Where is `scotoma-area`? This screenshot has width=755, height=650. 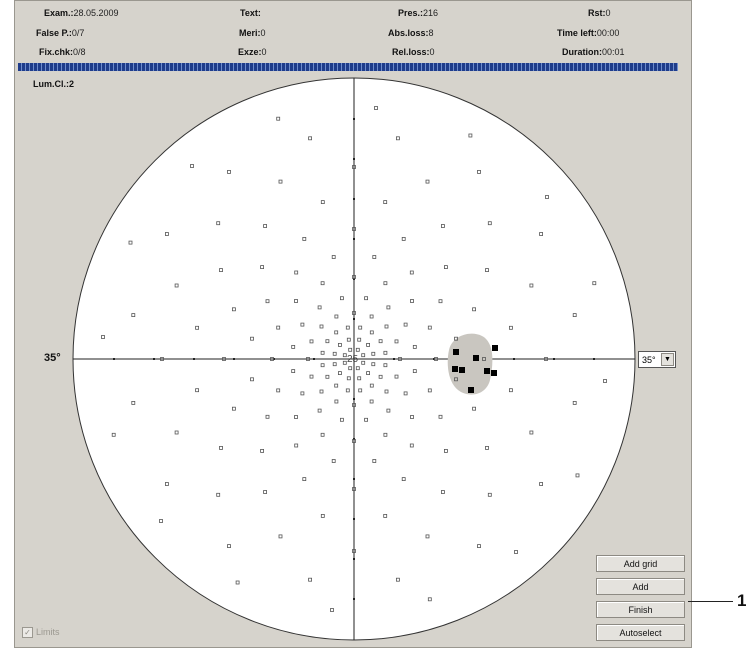
scotoma-area is located at coordinates (470, 364).